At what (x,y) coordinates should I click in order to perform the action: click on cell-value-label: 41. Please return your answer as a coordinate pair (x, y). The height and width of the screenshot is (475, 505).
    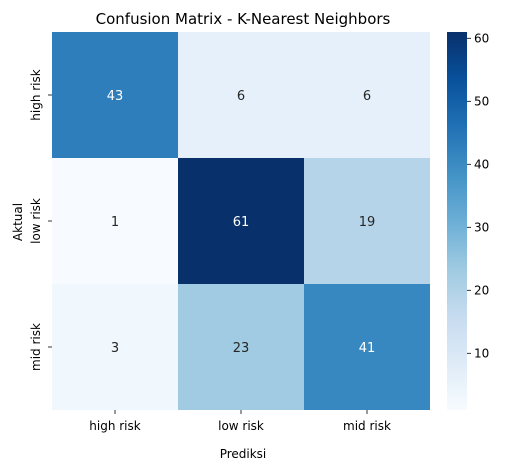
    Looking at the image, I should click on (367, 348).